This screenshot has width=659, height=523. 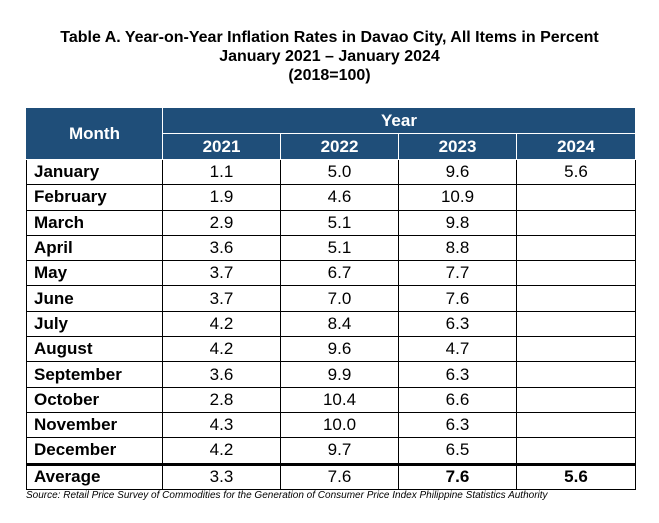 I want to click on month-cell: January, so click(x=94, y=172).